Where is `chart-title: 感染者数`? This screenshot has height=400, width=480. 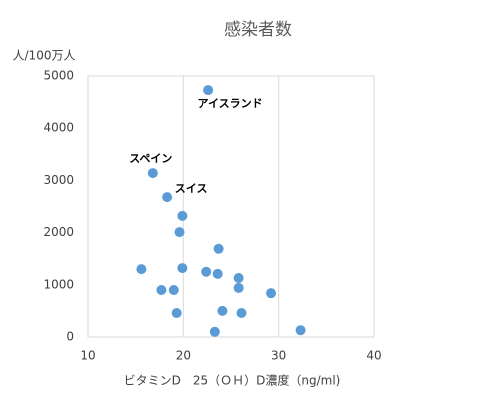 chart-title: 感染者数 is located at coordinates (258, 30).